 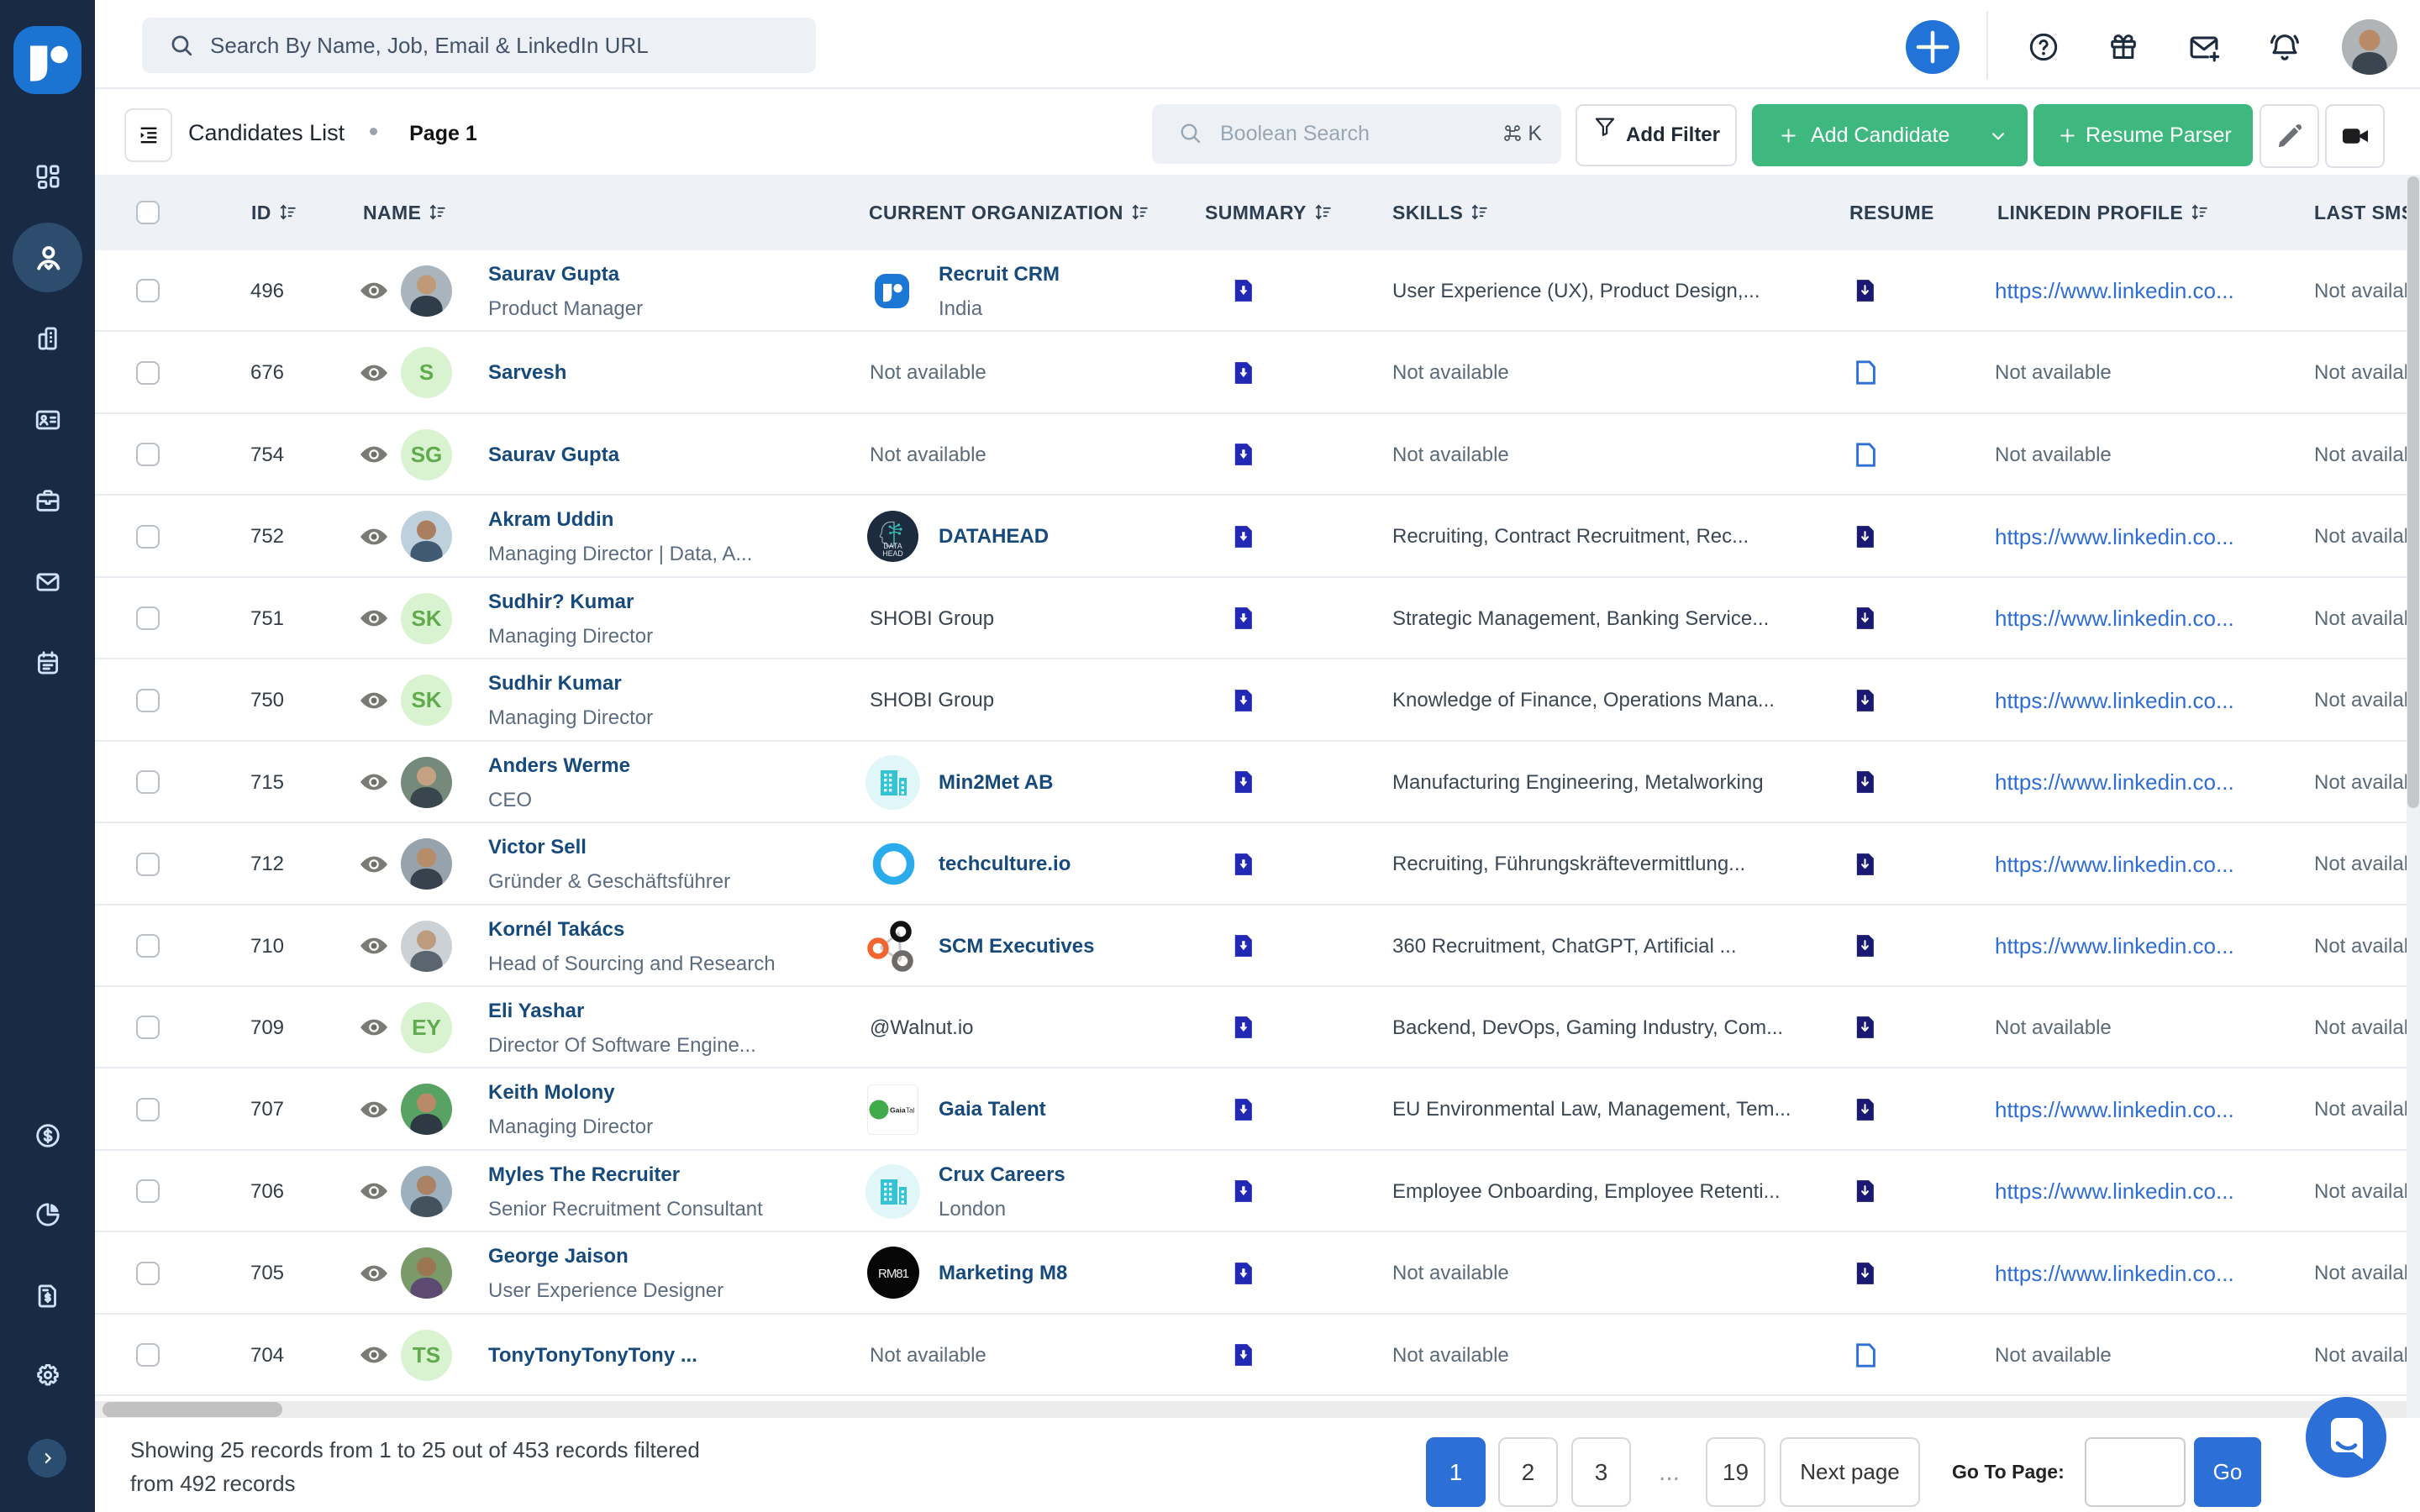 What do you see at coordinates (910, 1111) in the screenshot?
I see `svg-text: Tal` at bounding box center [910, 1111].